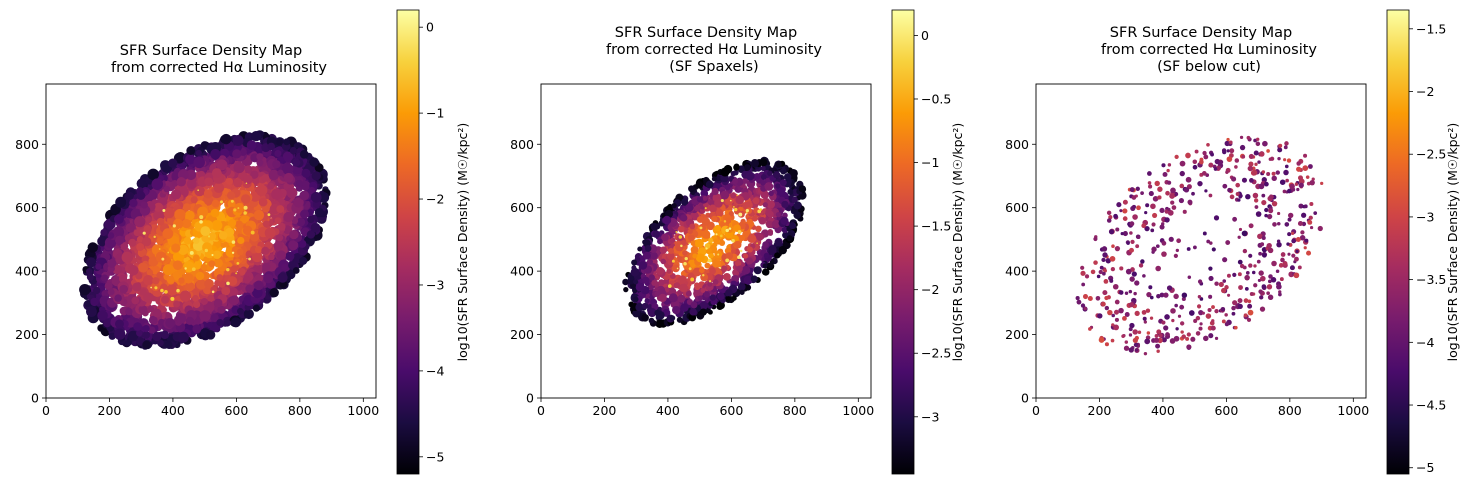 This screenshot has height=489, width=1483. What do you see at coordinates (714, 242) in the screenshot?
I see `heatmap-data` at bounding box center [714, 242].